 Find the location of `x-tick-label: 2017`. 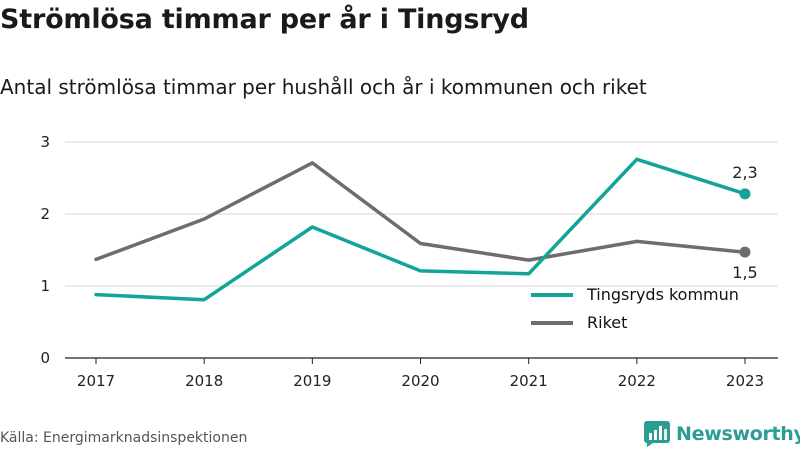

x-tick-label: 2017 is located at coordinates (96, 381).